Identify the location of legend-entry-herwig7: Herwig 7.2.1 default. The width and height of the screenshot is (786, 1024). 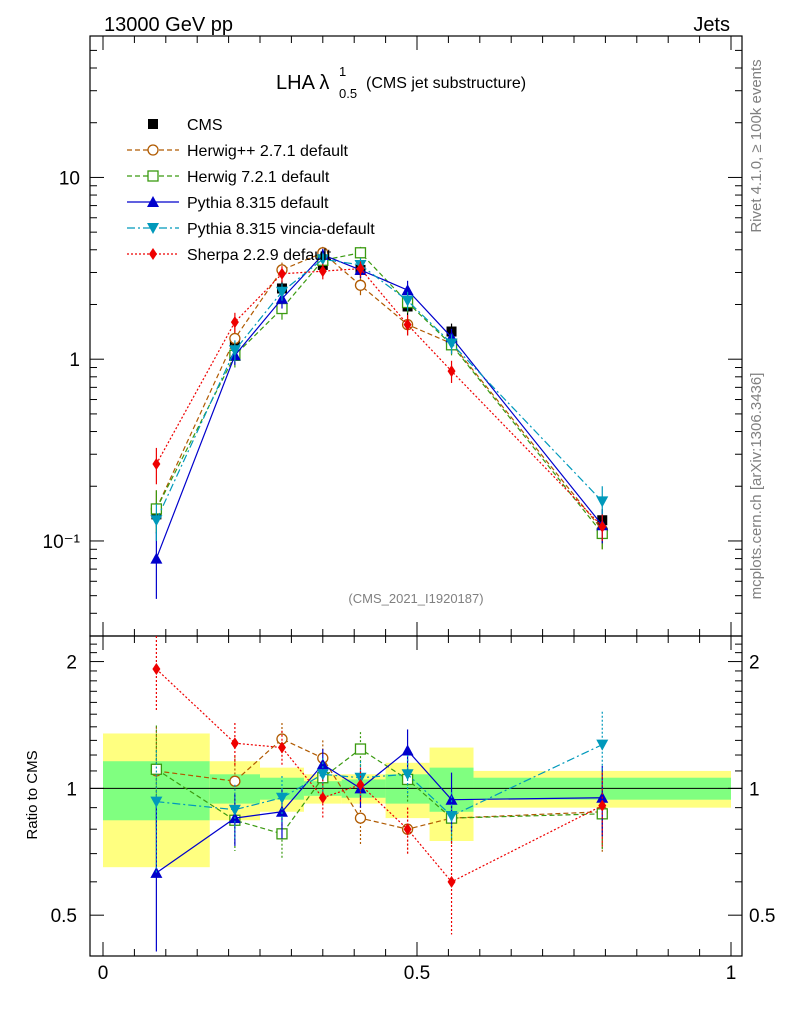
(228, 177).